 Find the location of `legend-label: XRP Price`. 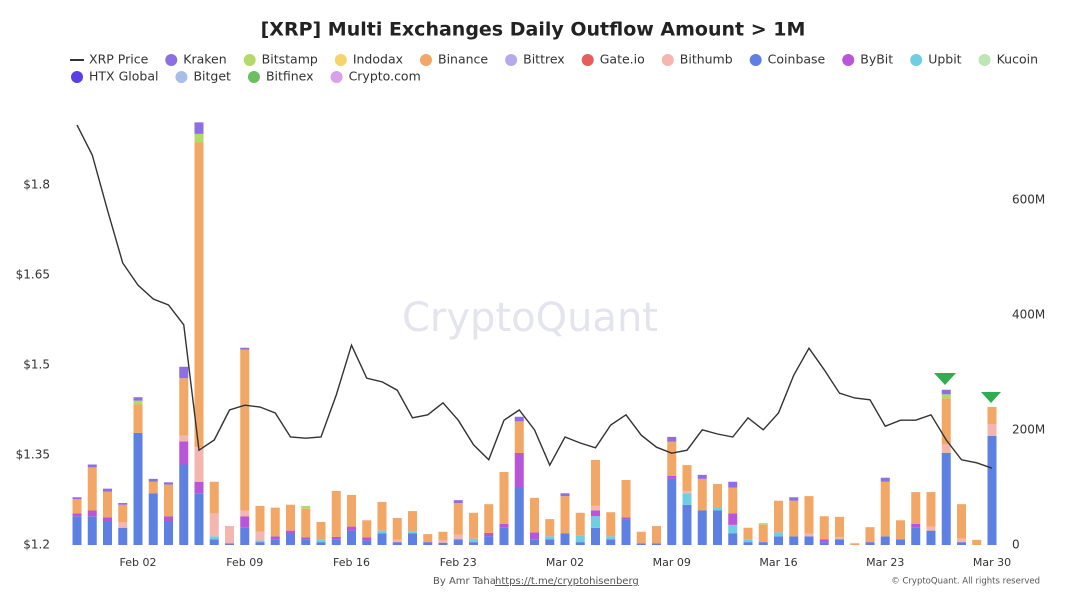

legend-label: XRP Price is located at coordinates (119, 59).